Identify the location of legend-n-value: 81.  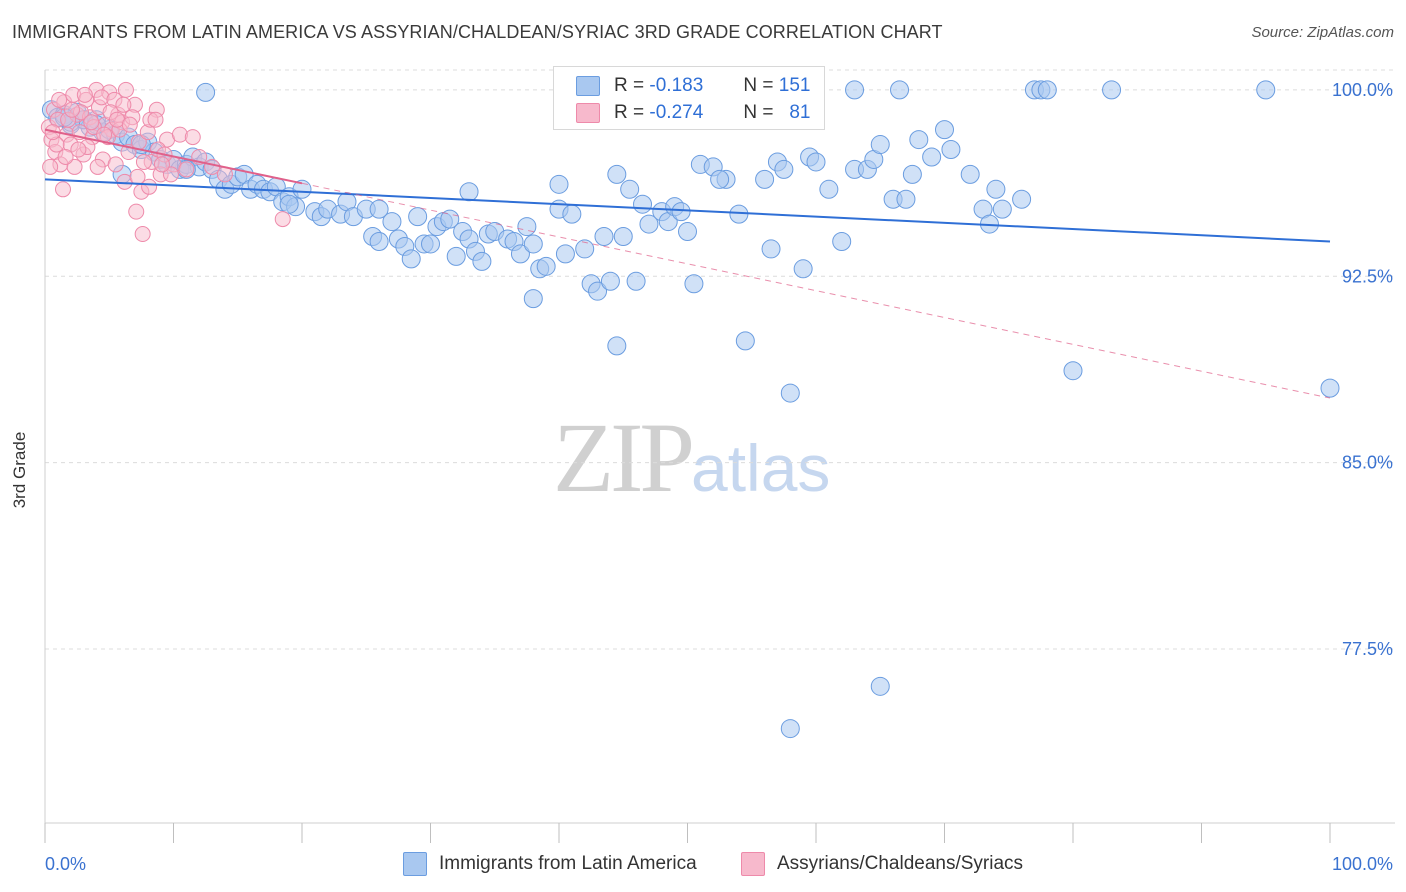
(800, 112).